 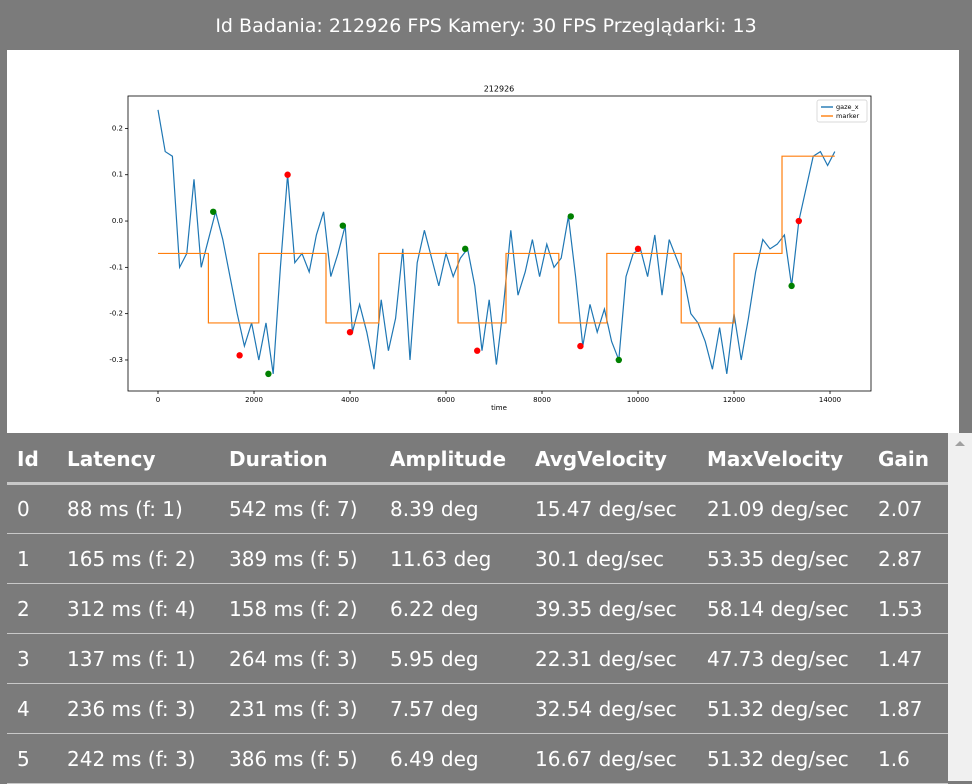 I want to click on table-cell: 6.22 deg, so click(x=434, y=609).